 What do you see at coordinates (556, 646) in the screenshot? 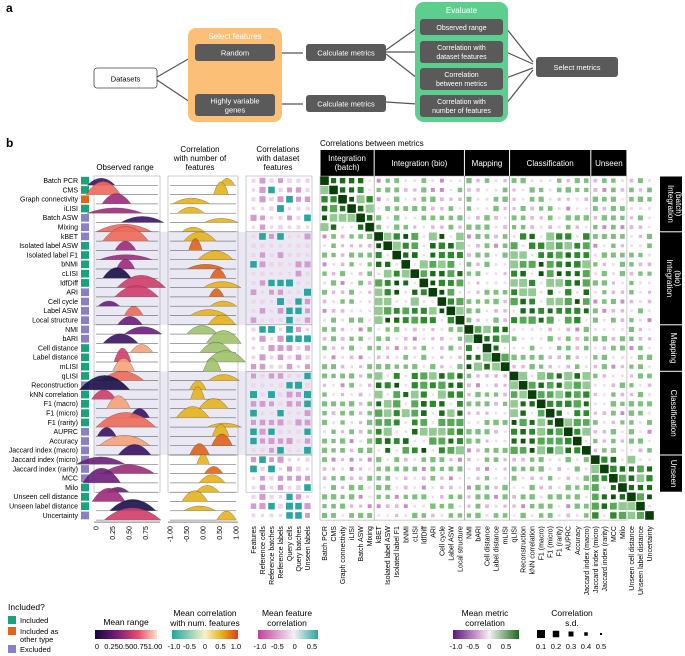
I see `sd-tick: 0.2` at bounding box center [556, 646].